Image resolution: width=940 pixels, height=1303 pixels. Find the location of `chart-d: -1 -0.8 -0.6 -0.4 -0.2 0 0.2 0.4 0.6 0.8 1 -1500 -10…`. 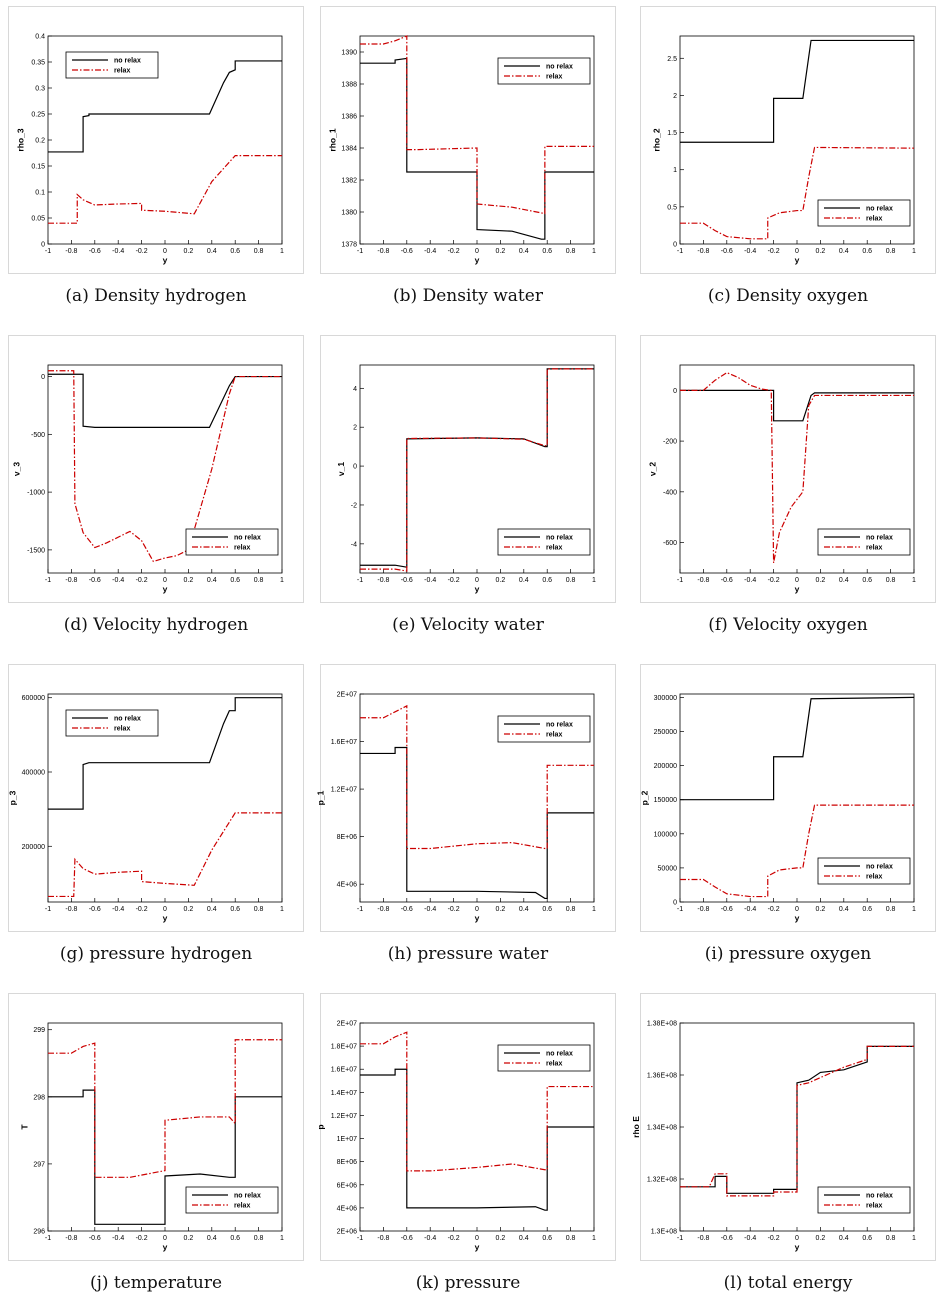

chart-d: -1 -0.8 -0.6 -0.4 -0.2 0 0.2 0.4 0.6 0.8 1 -1500 -10… is located at coordinates (156, 469).